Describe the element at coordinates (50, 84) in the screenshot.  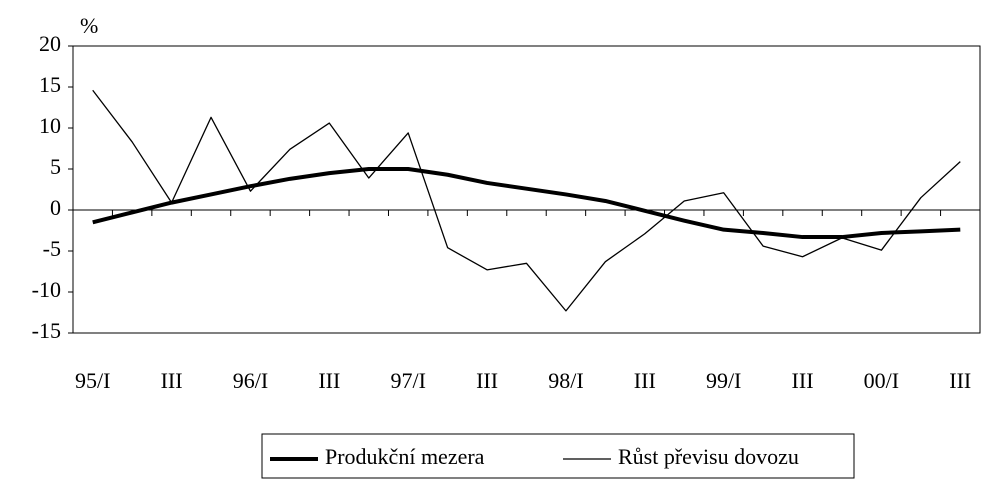
I see `y-tick-label: 15` at that location.